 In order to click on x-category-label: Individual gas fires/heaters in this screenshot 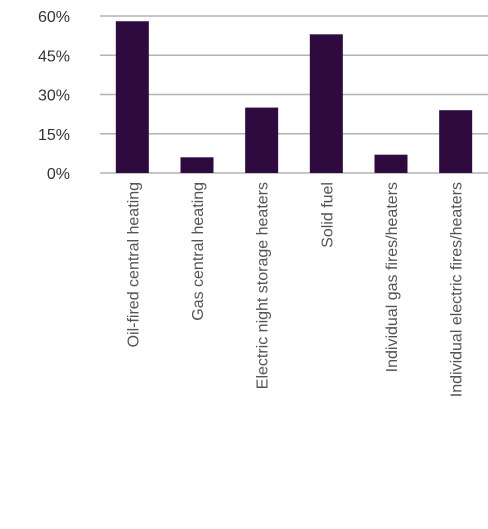, I will do `click(392, 277)`.